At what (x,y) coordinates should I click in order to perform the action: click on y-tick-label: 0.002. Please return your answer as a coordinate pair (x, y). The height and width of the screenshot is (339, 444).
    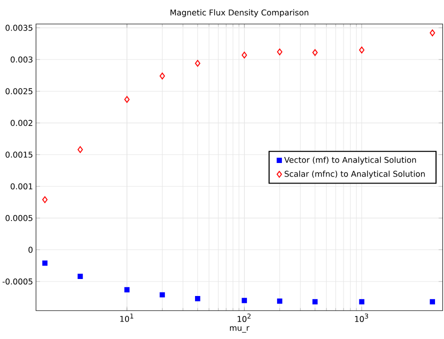
    Looking at the image, I should click on (21, 123).